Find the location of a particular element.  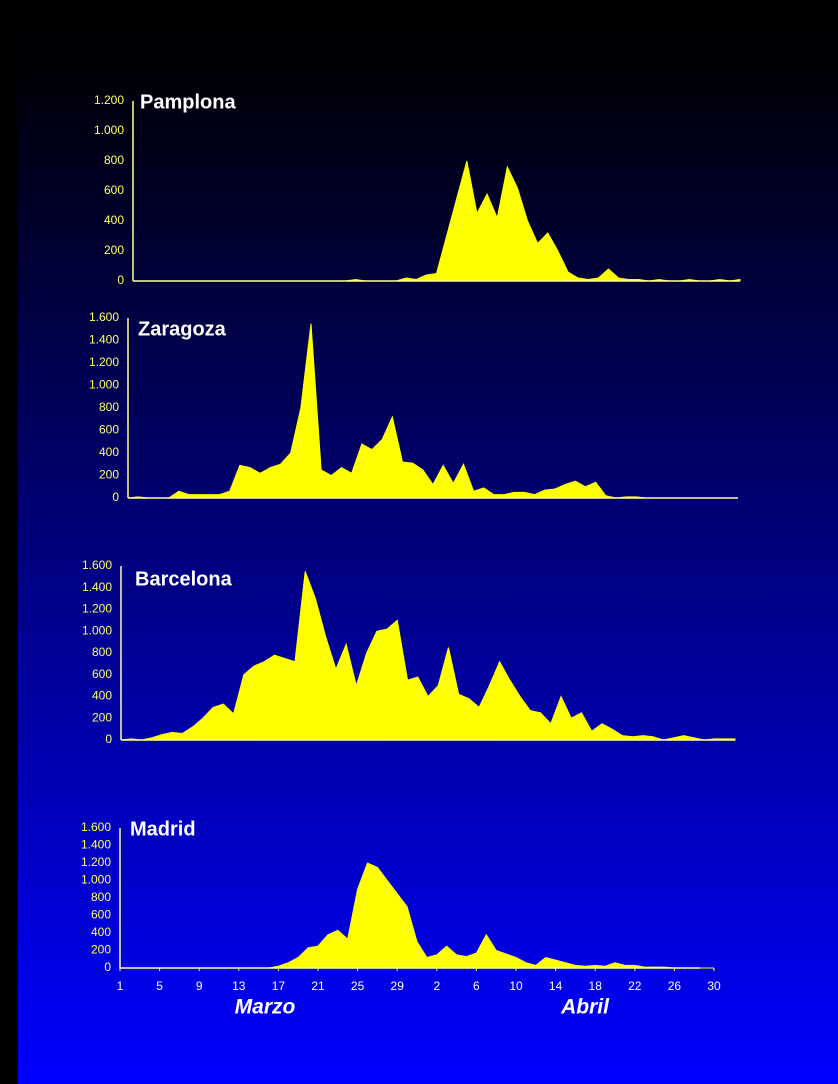

x-tick-label: 10 is located at coordinates (516, 986).